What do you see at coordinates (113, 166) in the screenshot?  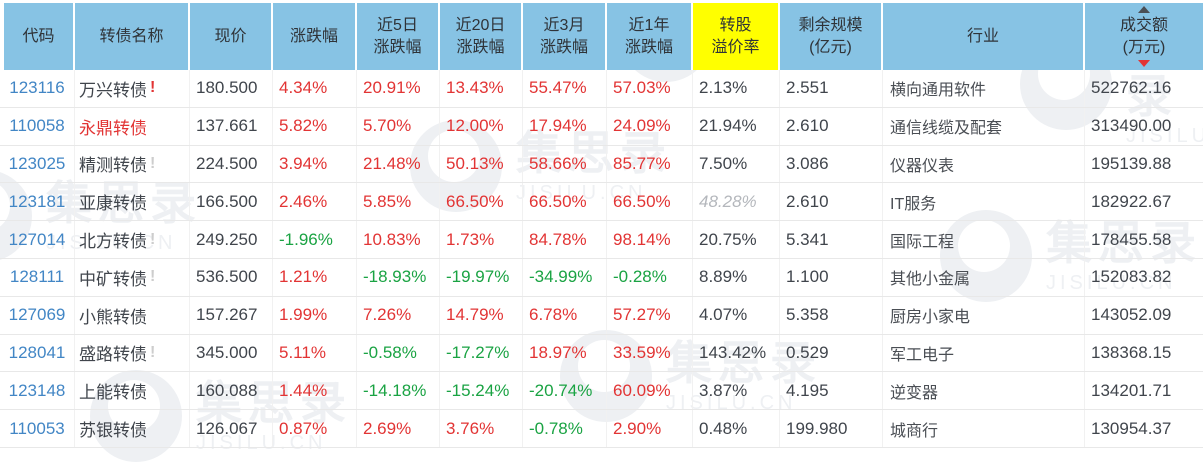 I see `bond-name-link: 精测转债` at bounding box center [113, 166].